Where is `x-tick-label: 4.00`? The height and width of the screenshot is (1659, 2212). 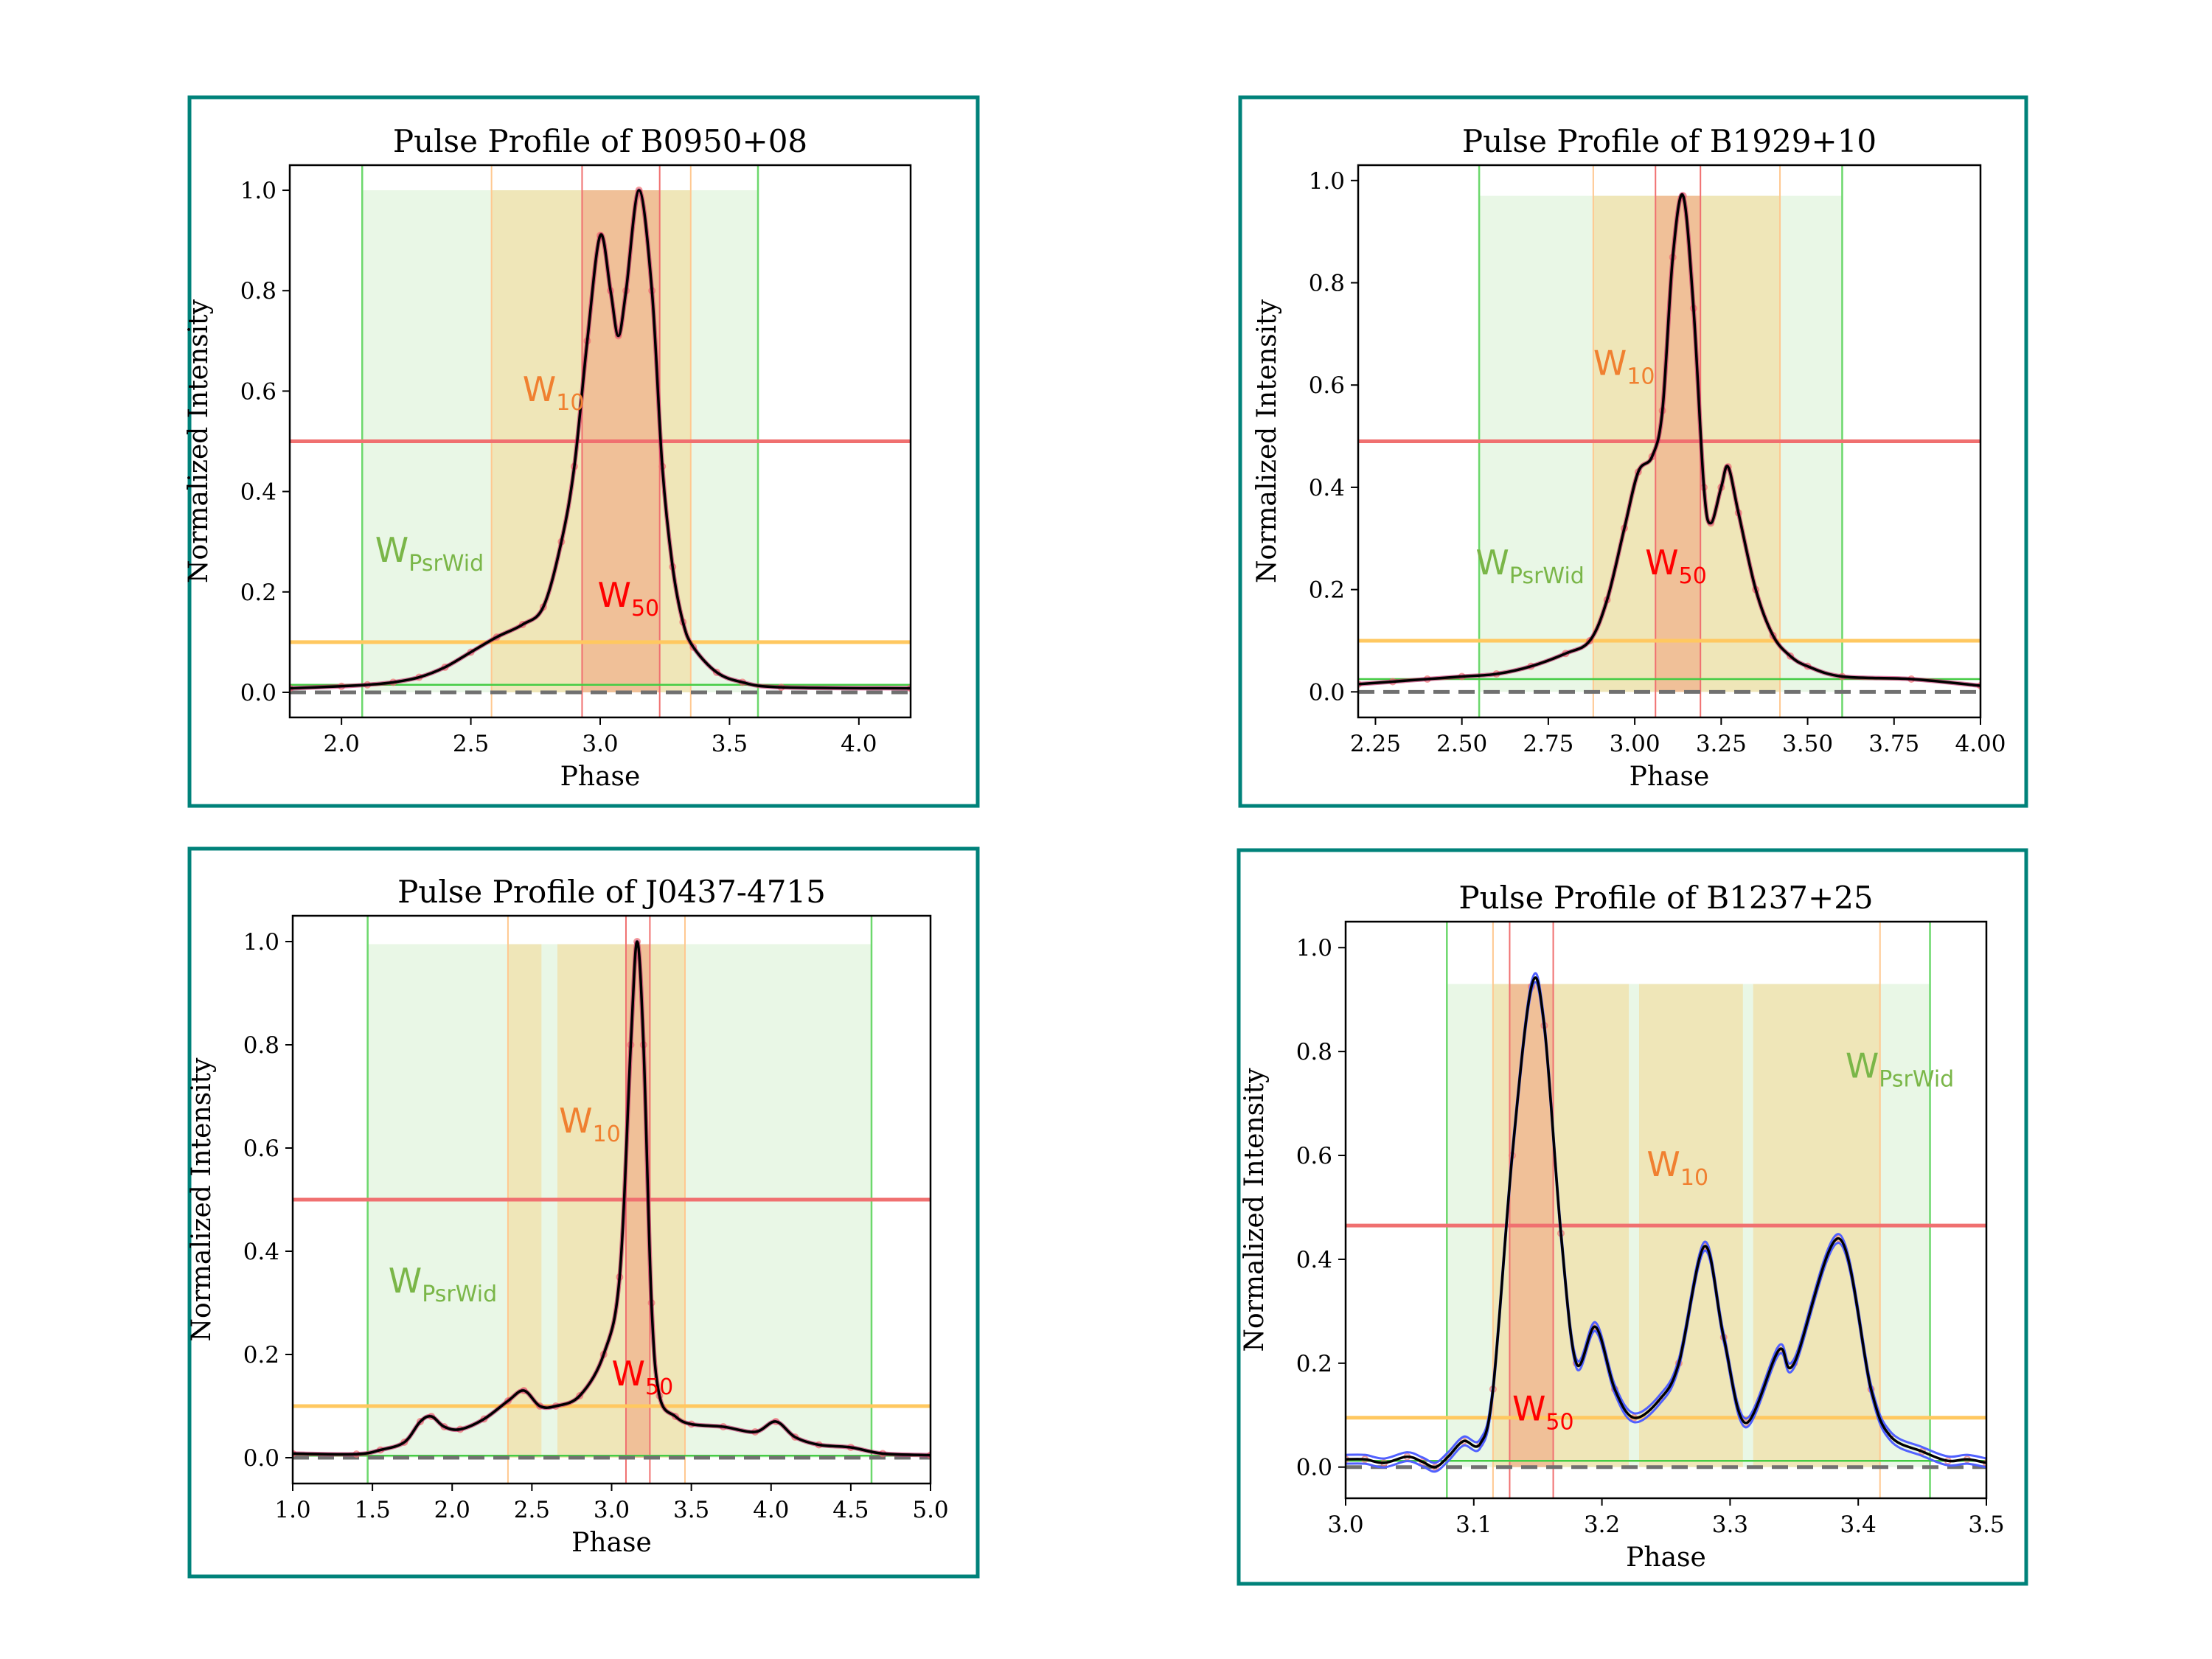 x-tick-label: 4.00 is located at coordinates (1980, 744).